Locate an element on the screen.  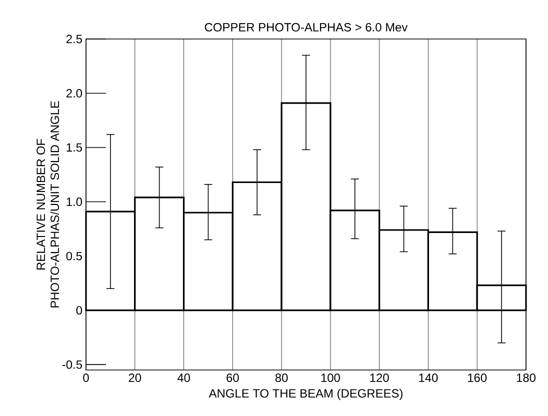
y-tick-label: 0.5 is located at coordinates (74, 256).